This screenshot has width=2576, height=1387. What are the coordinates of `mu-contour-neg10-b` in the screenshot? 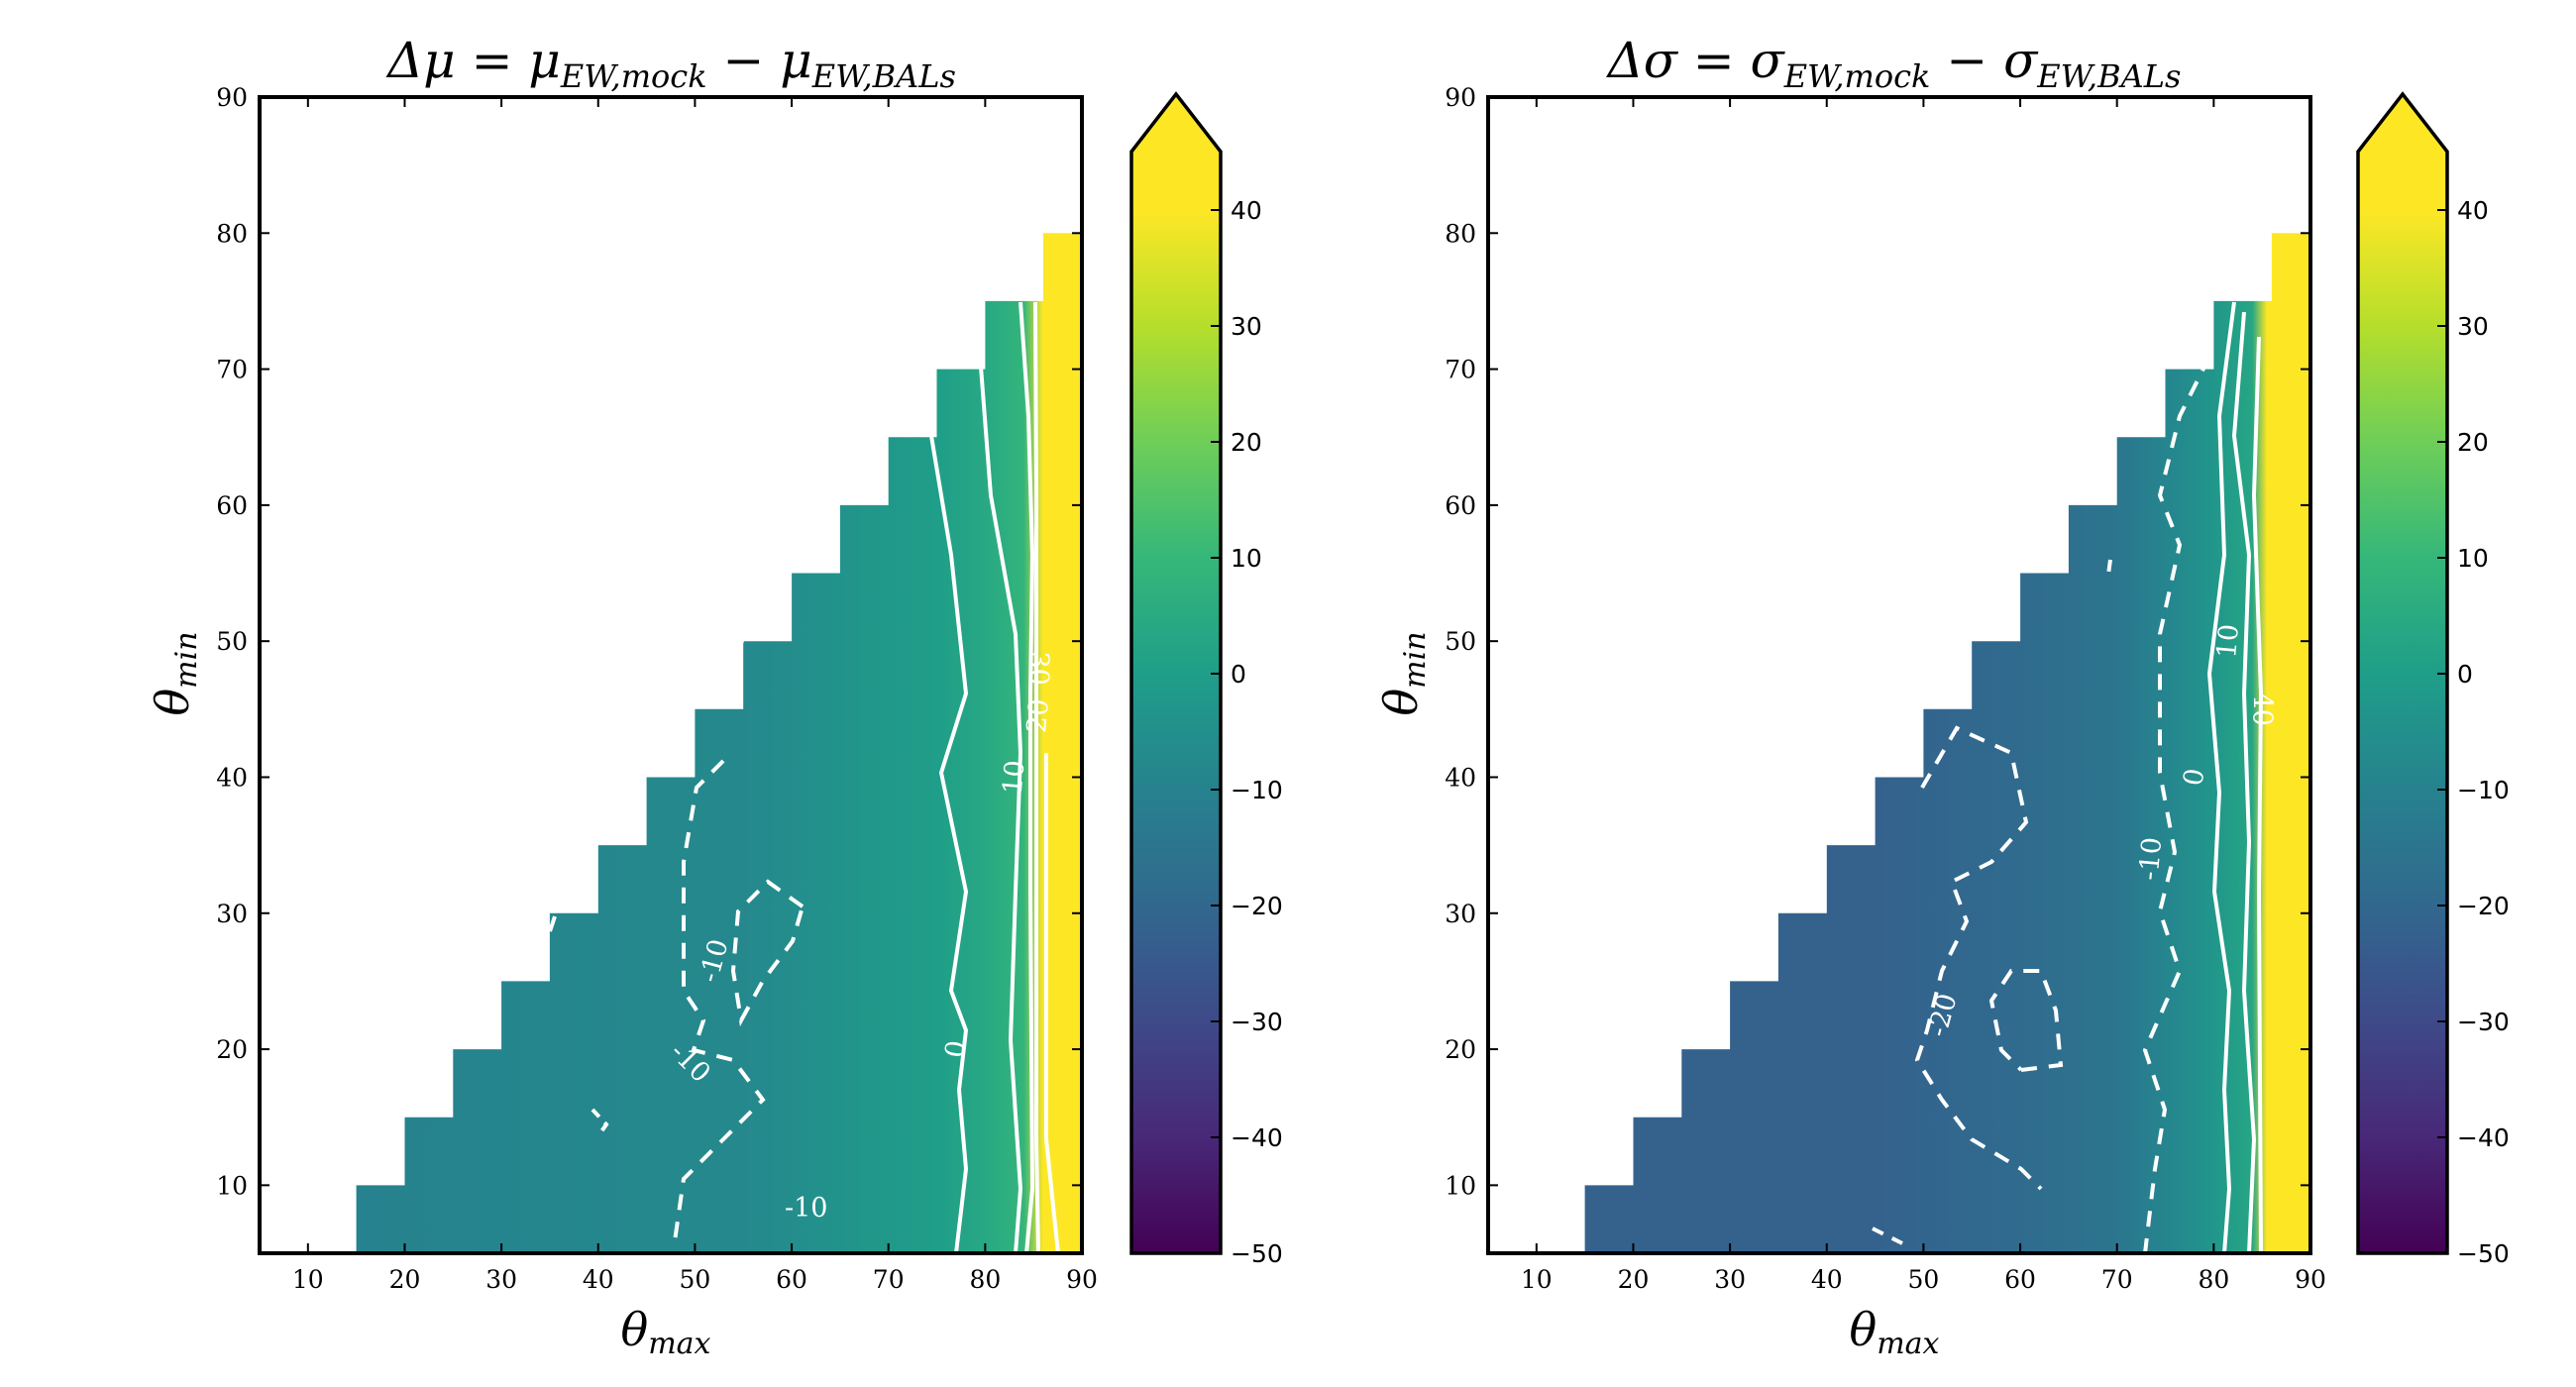 It's located at (768, 953).